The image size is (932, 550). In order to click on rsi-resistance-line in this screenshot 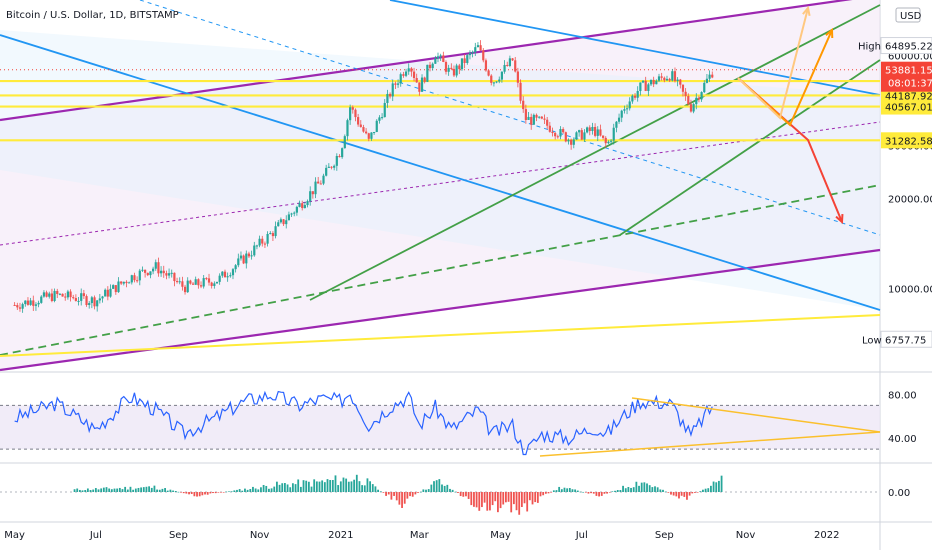, I will do `click(756, 415)`.